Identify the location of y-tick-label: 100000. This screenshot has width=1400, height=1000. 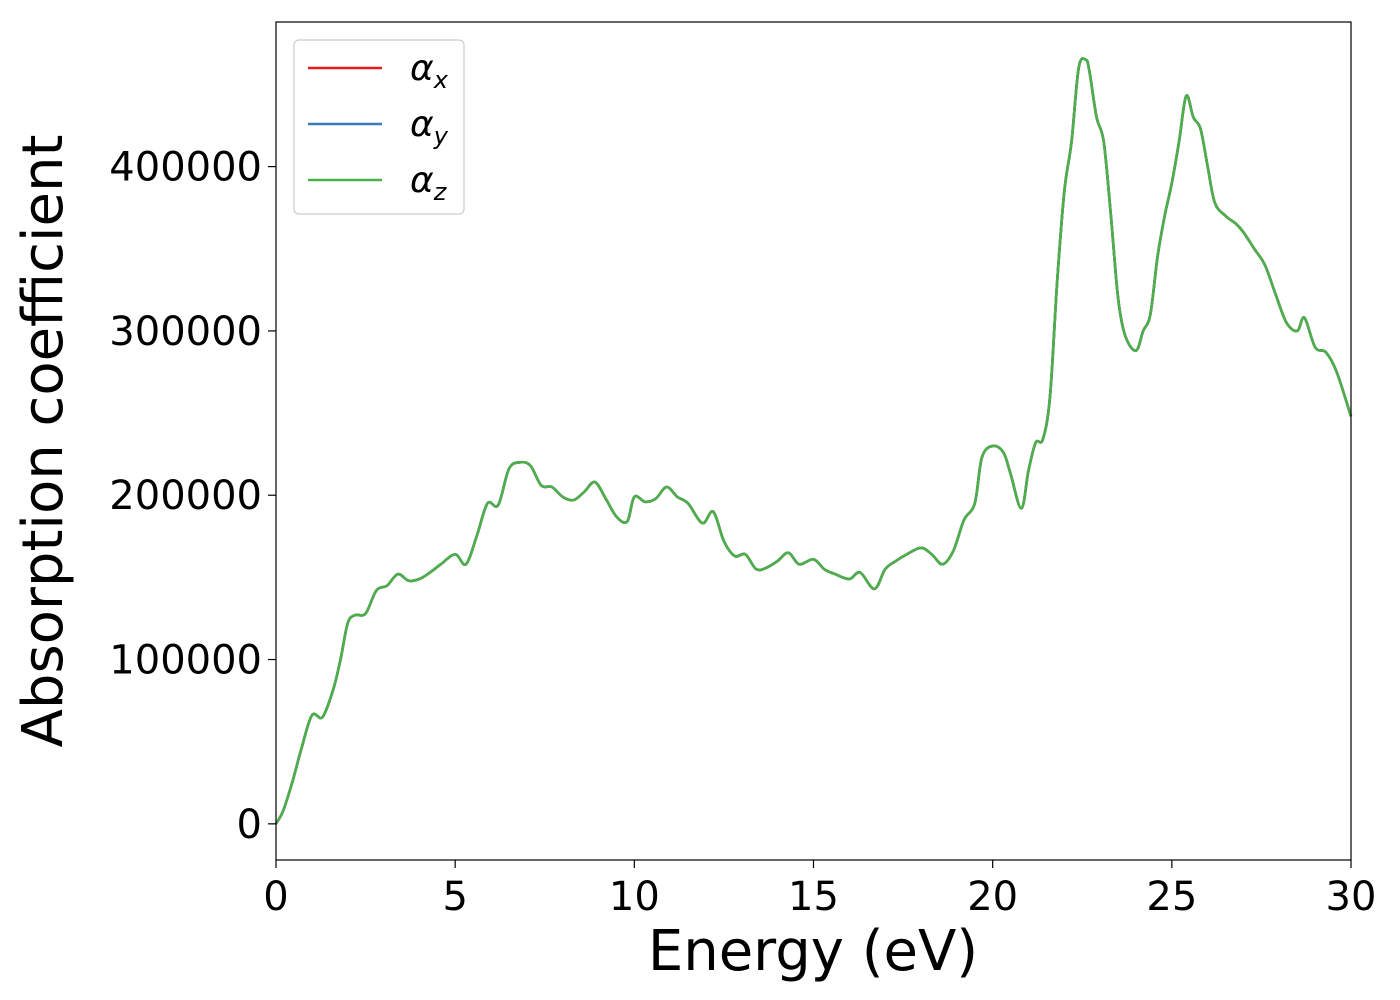
(185, 661).